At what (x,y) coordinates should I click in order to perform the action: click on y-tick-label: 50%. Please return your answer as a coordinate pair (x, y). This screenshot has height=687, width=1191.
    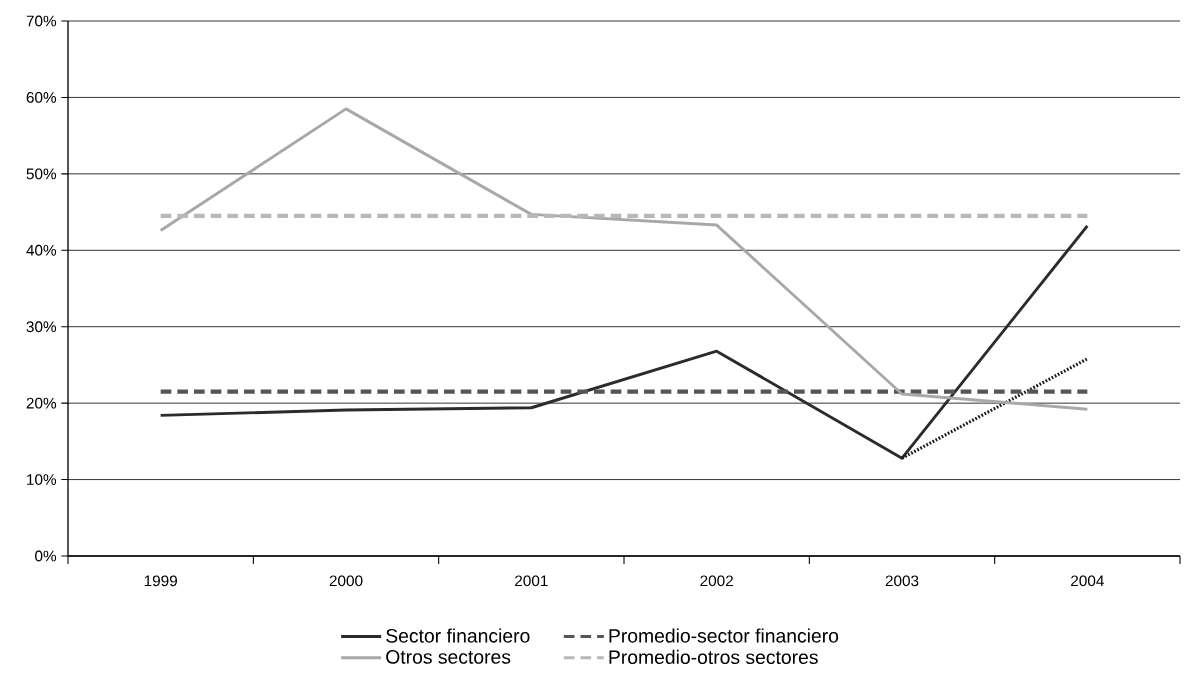
    Looking at the image, I should click on (41, 174).